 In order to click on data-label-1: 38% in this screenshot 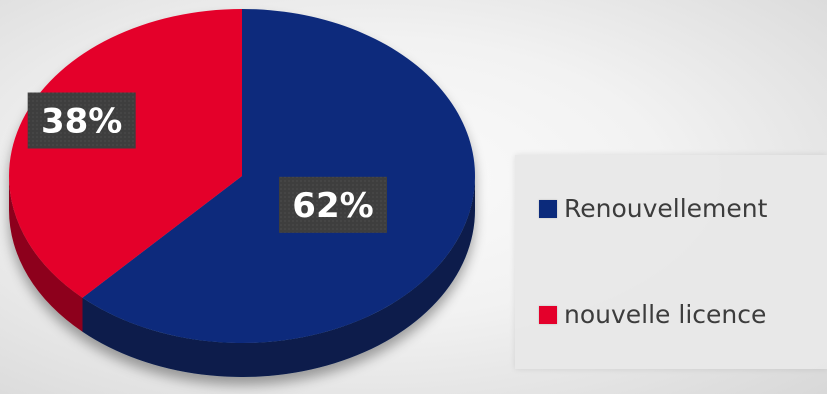, I will do `click(81, 120)`.